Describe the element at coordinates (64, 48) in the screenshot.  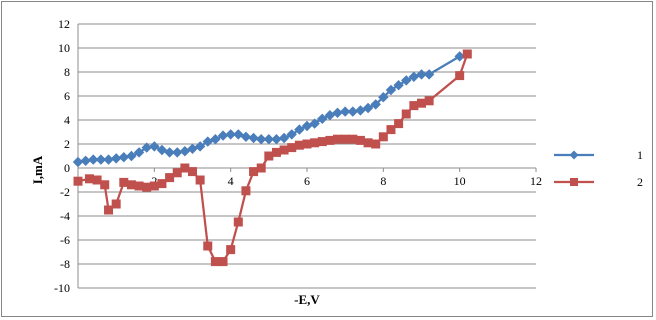
I see `y-tick-label: 10` at that location.